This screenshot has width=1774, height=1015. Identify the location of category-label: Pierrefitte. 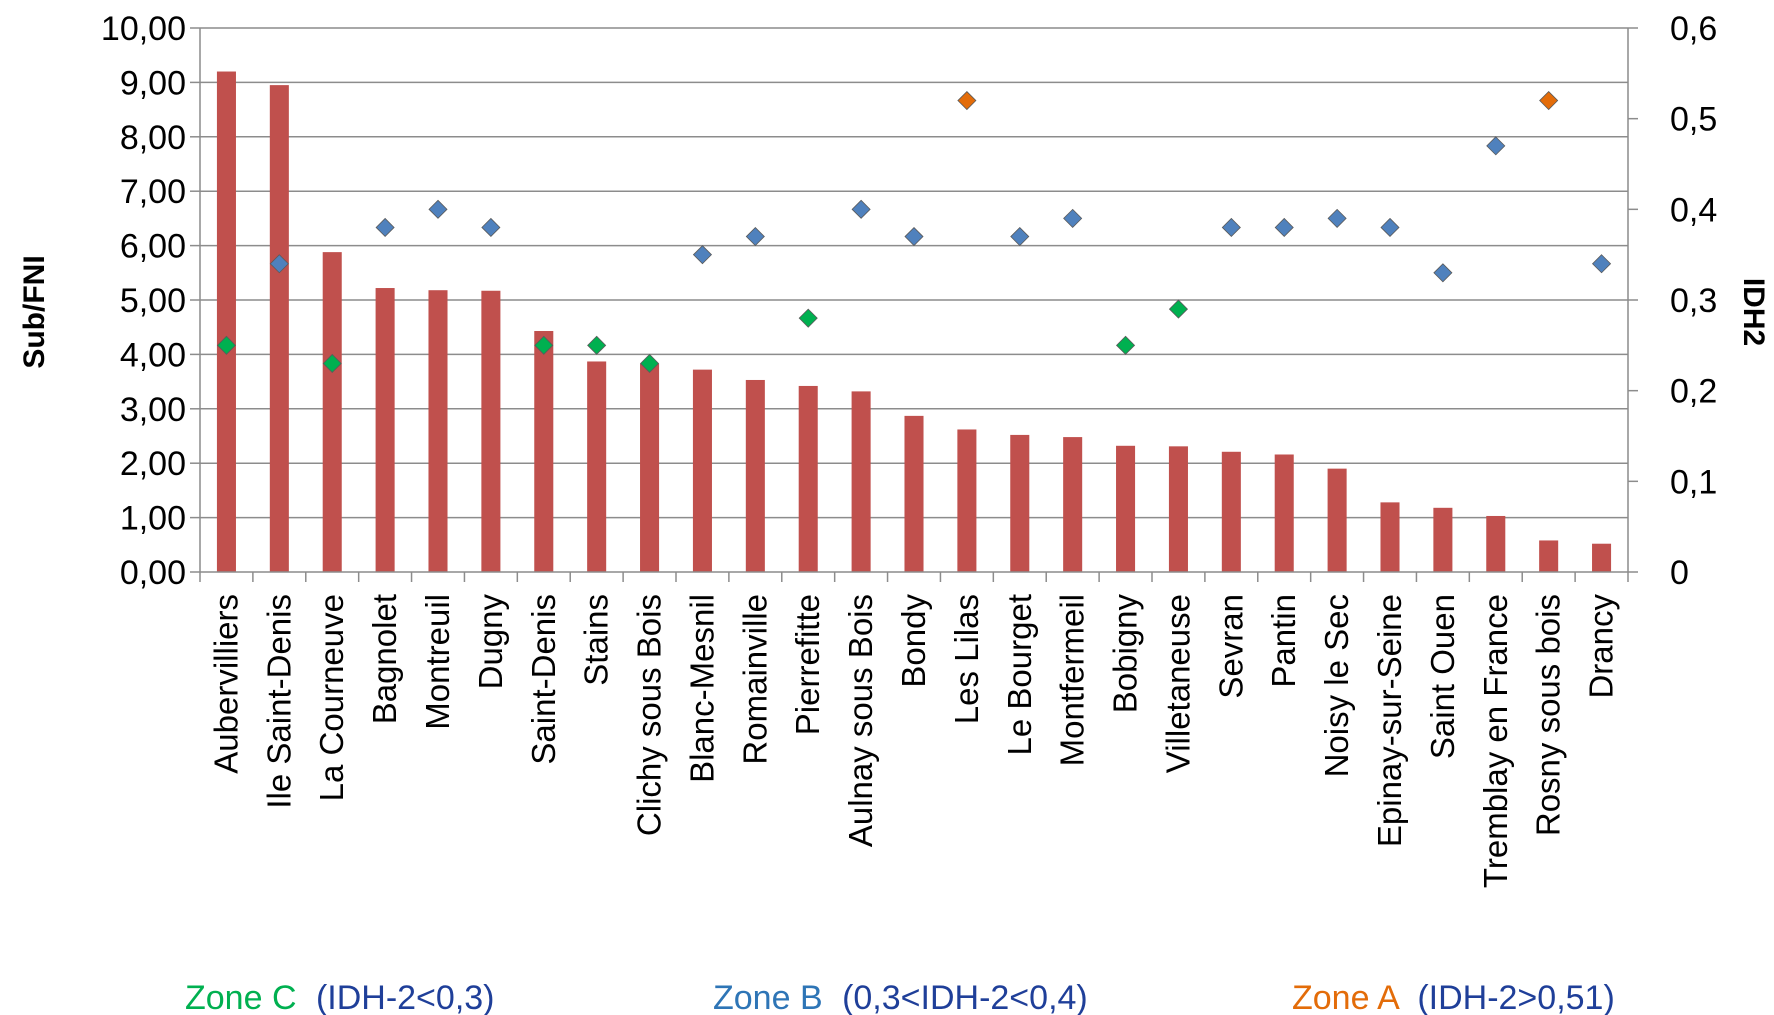
(807, 664).